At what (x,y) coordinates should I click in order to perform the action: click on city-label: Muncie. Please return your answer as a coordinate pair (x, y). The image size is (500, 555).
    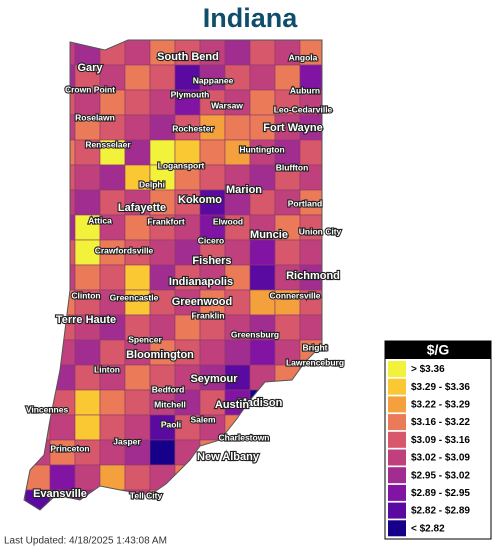
    Looking at the image, I should click on (269, 235).